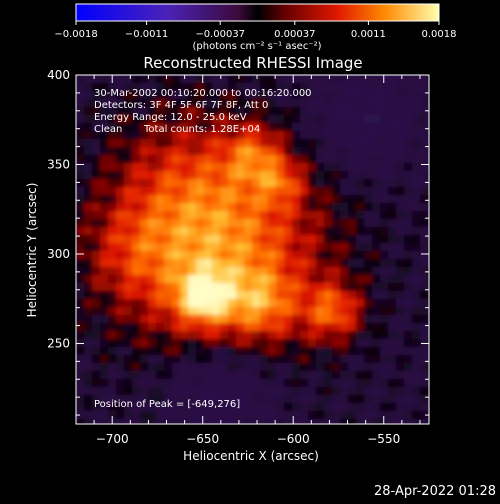 This screenshot has height=504, width=500. Describe the element at coordinates (252, 63) in the screenshot. I see `chart-title: Reconstructed RHESSI Image` at that location.